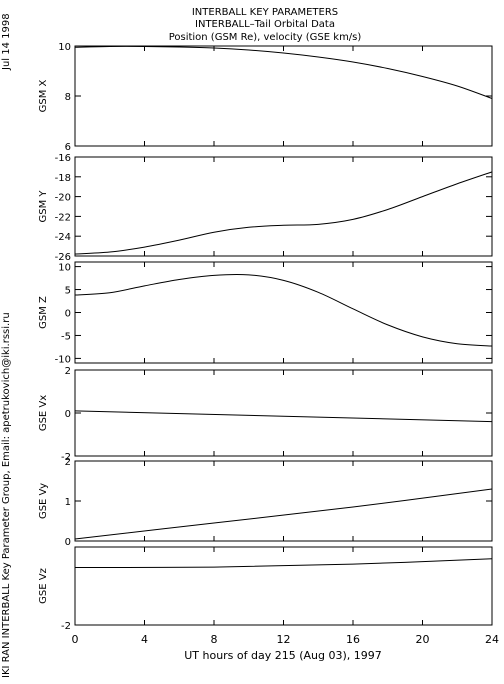 The image size is (504, 684). I want to click on y-tick-label-3: -5, so click(66, 336).